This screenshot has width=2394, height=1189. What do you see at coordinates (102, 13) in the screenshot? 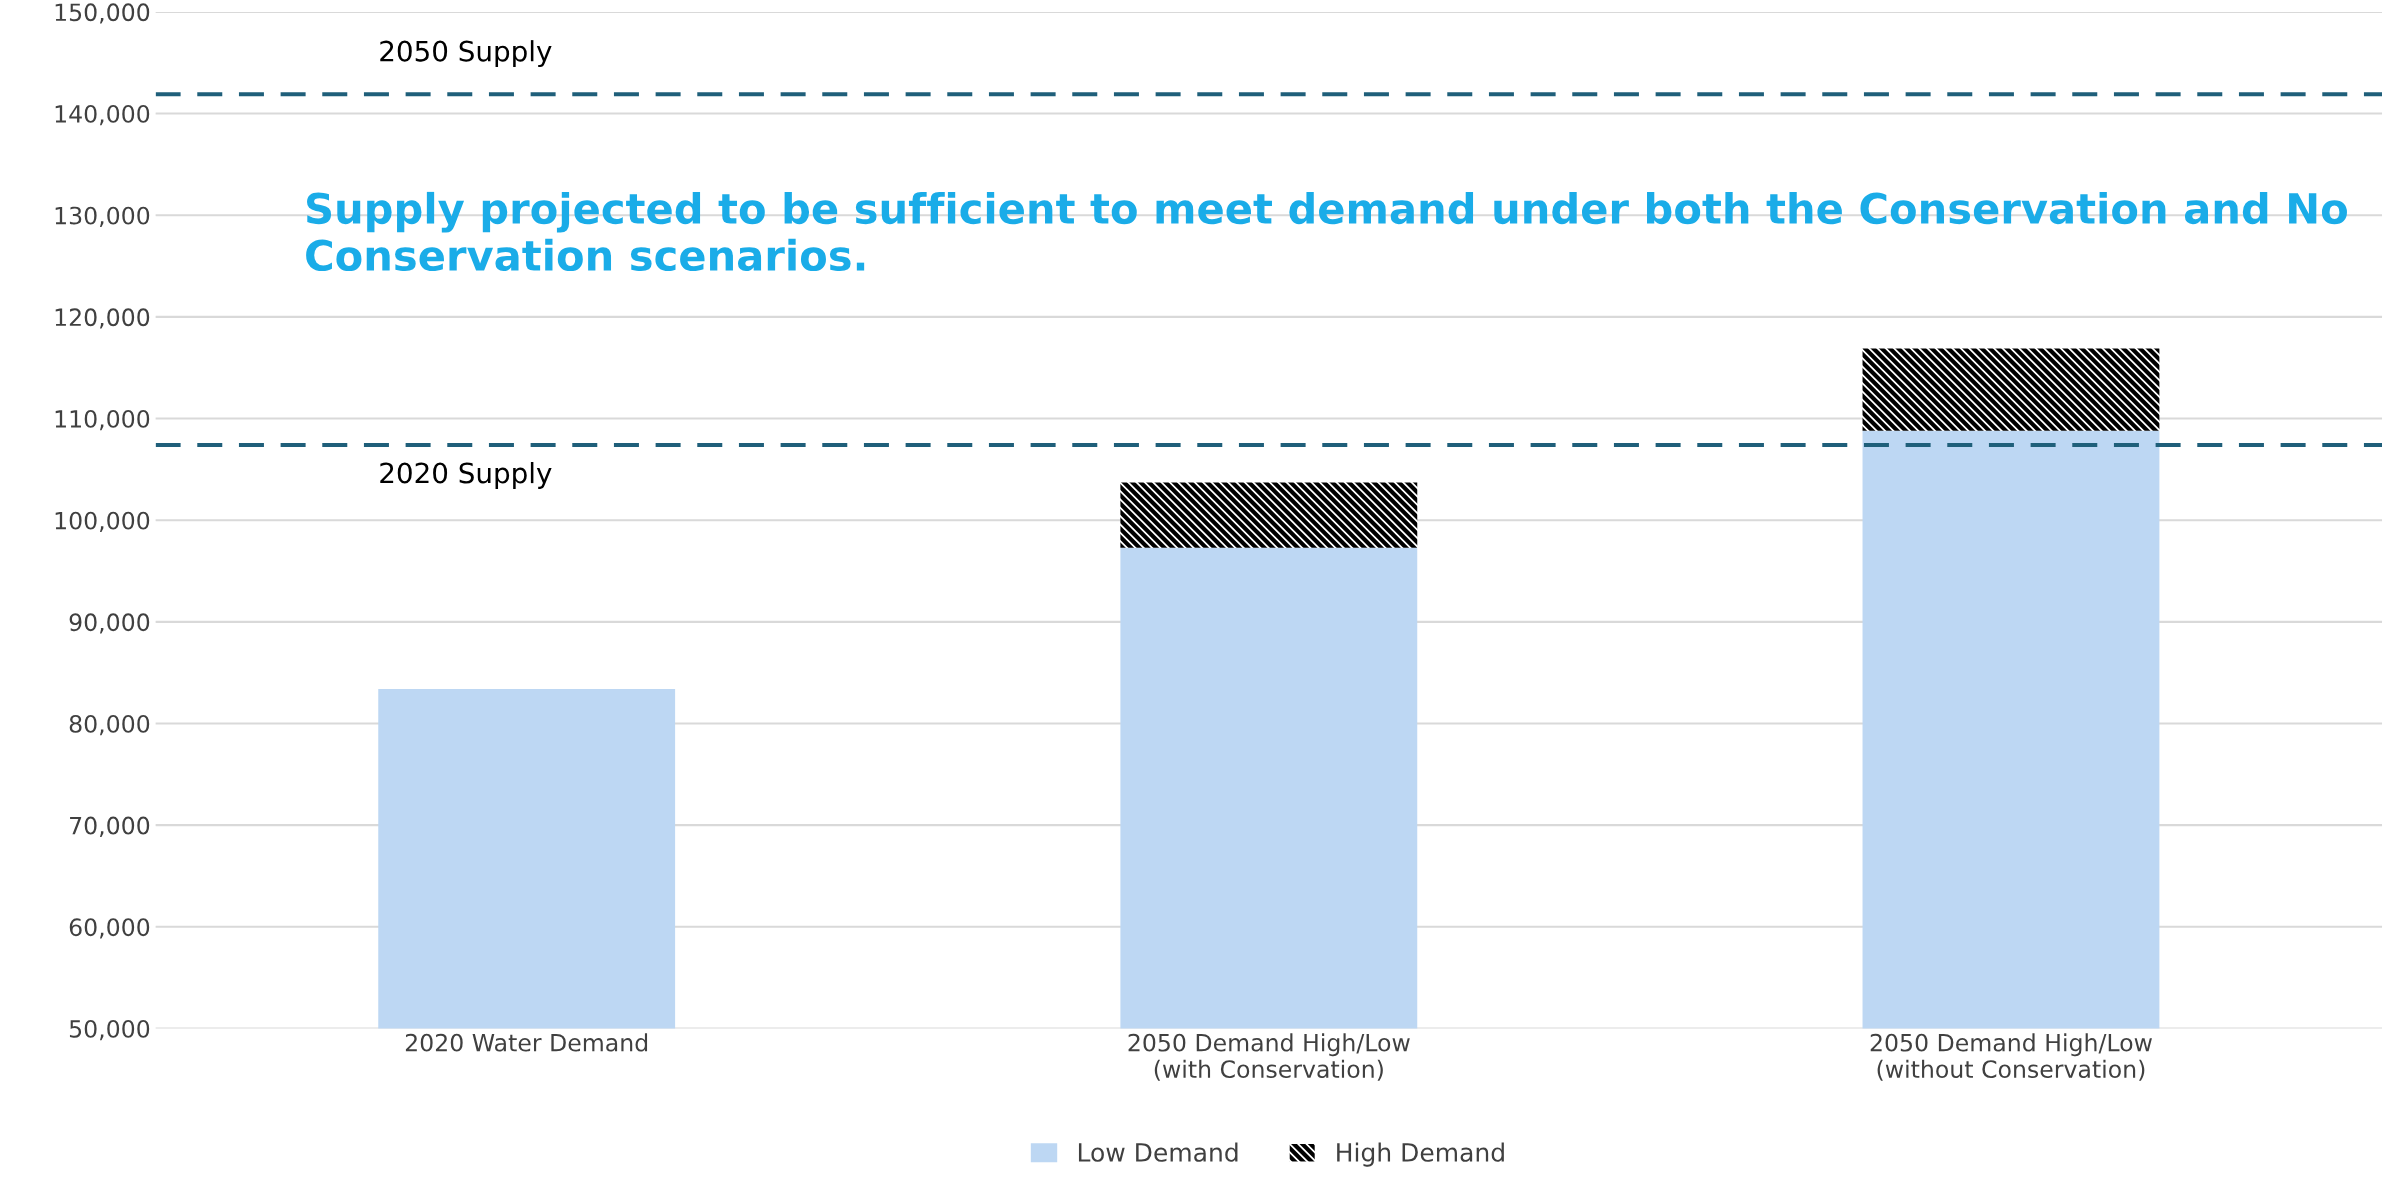
I see `y-tick-label: 150,000` at bounding box center [102, 13].